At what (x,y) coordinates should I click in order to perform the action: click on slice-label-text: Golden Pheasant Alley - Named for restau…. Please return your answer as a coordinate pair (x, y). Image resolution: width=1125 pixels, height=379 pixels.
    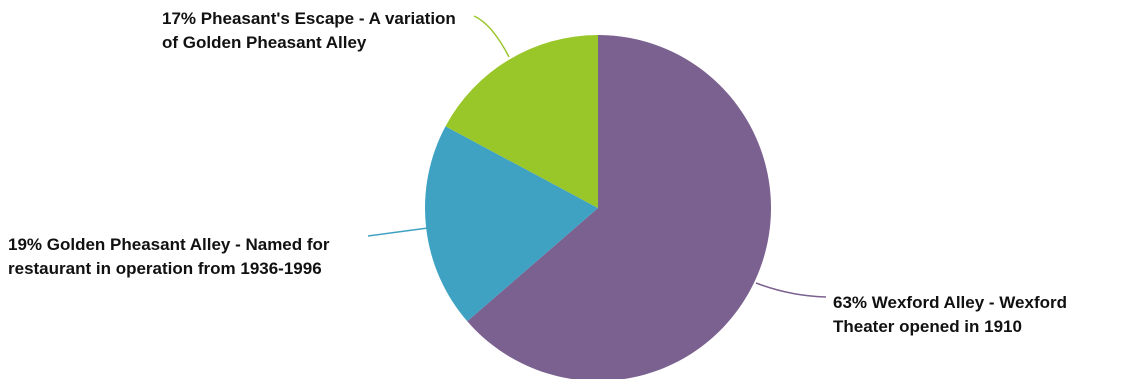
    Looking at the image, I should click on (169, 256).